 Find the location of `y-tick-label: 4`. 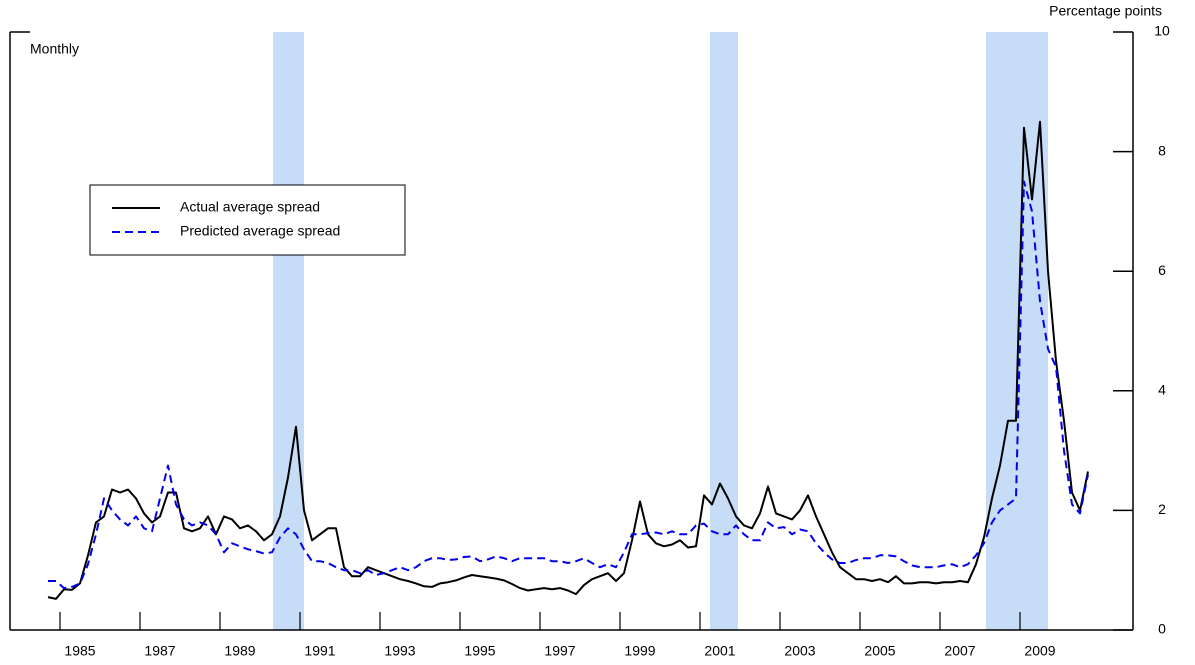

y-tick-label: 4 is located at coordinates (1162, 390).